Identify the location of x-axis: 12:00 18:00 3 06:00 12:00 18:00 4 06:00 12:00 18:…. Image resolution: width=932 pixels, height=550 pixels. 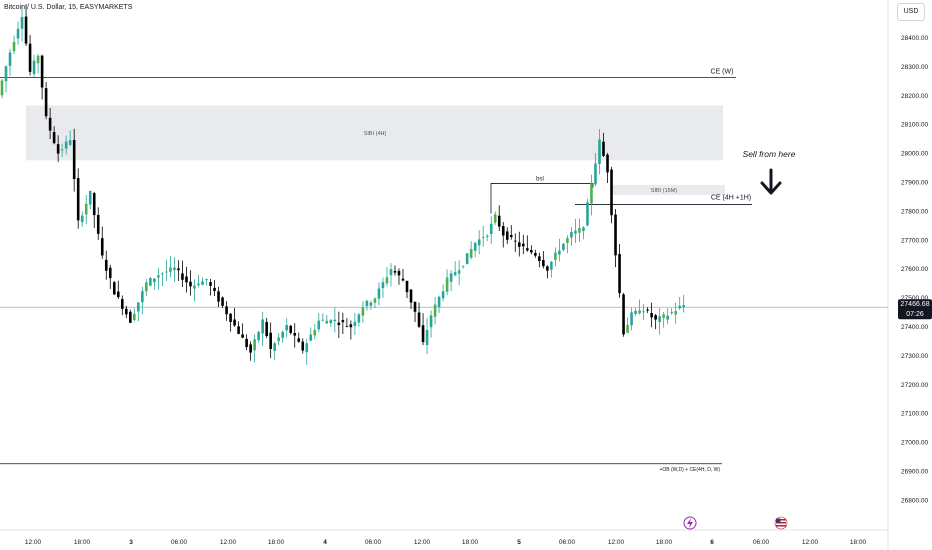
(446, 542).